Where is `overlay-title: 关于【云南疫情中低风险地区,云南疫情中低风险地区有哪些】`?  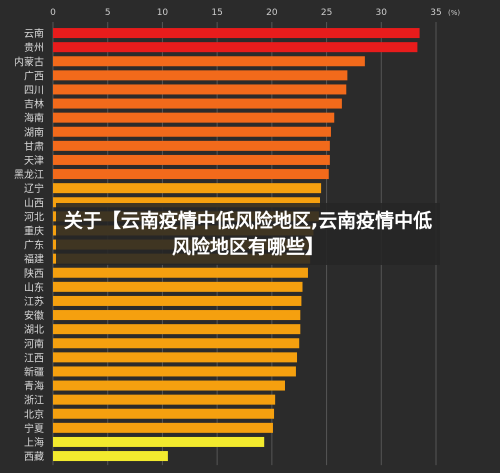
overlay-title: 关于【云南疫情中低风险地区,云南疫情中低风险地区有哪些】 is located at coordinates (248, 234).